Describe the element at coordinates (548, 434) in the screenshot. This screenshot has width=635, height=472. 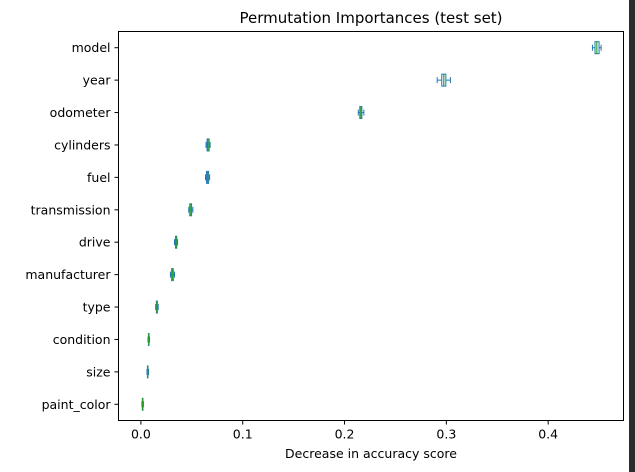
I see `x-tick-label: 0.4` at that location.